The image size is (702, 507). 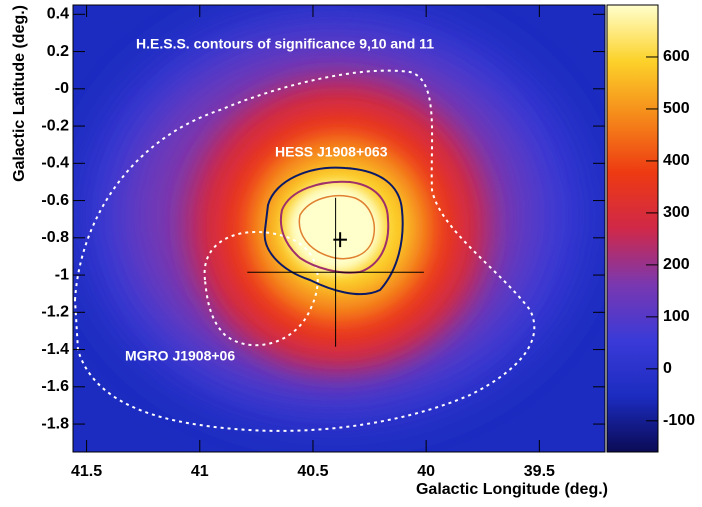 What do you see at coordinates (180, 356) in the screenshot?
I see `annotation: MGRO J1908+06` at bounding box center [180, 356].